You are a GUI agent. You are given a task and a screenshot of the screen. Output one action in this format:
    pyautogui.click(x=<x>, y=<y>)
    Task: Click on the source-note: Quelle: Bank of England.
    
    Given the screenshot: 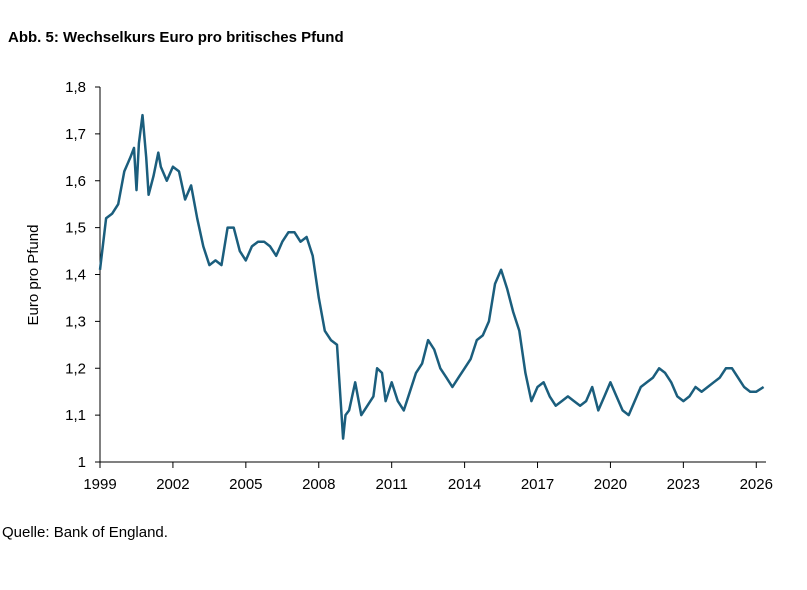 What is the action you would take?
    pyautogui.click(x=85, y=532)
    